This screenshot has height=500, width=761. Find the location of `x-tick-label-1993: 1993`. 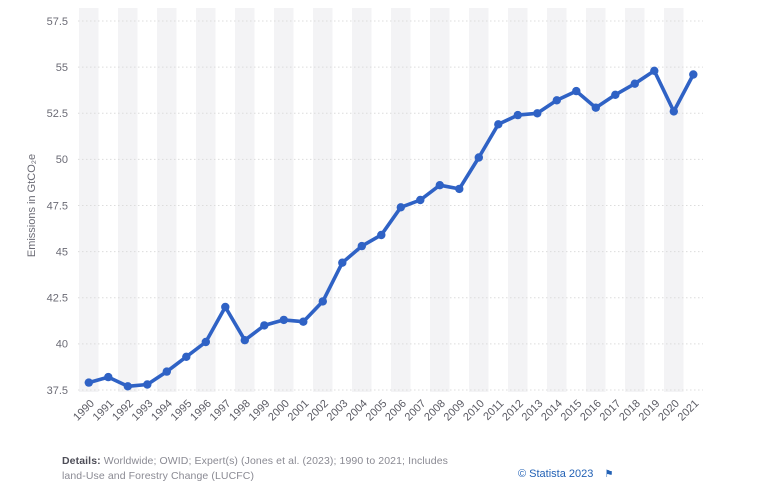

x-tick-label-1993: 1993 is located at coordinates (143, 411).